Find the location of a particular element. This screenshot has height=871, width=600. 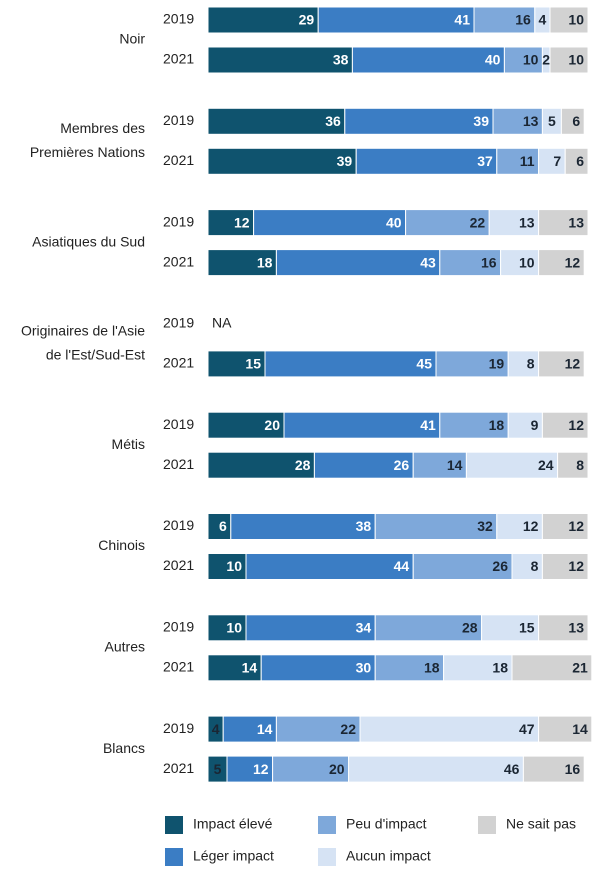

value-label: 5 is located at coordinates (552, 121).